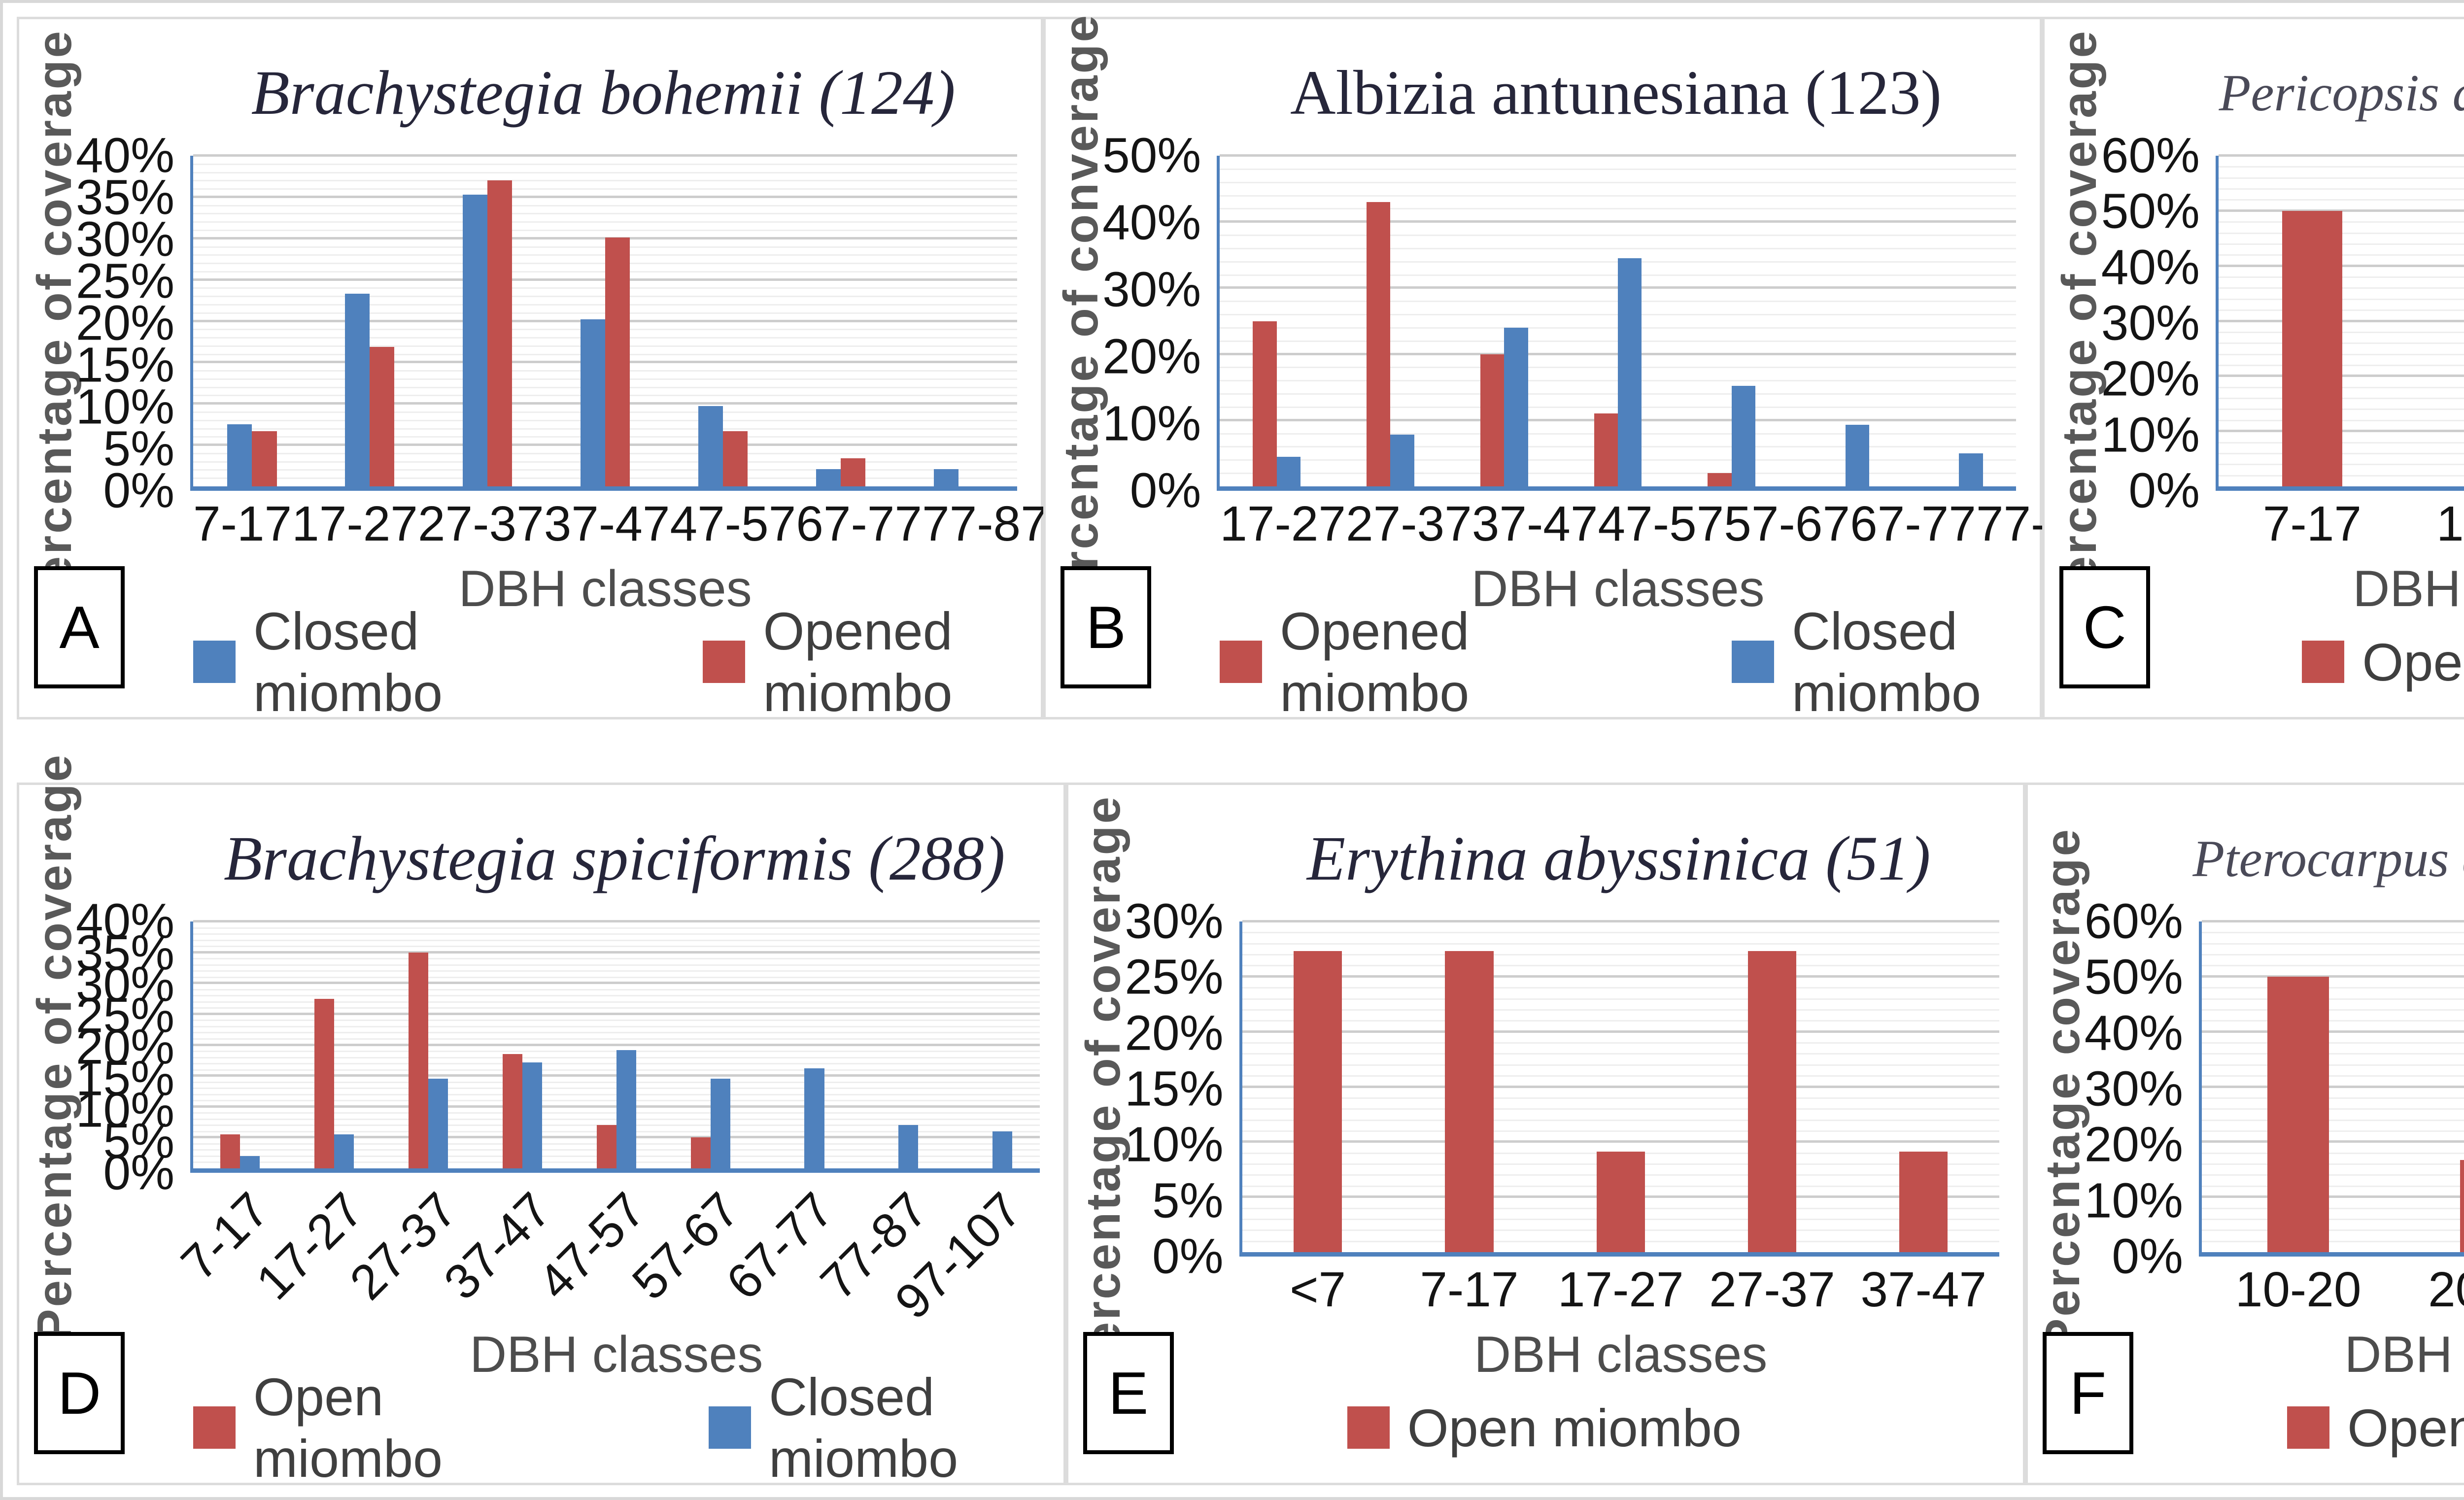 This screenshot has width=2464, height=1500. What do you see at coordinates (2150, 267) in the screenshot?
I see `y-tick-label: 40%` at bounding box center [2150, 267].